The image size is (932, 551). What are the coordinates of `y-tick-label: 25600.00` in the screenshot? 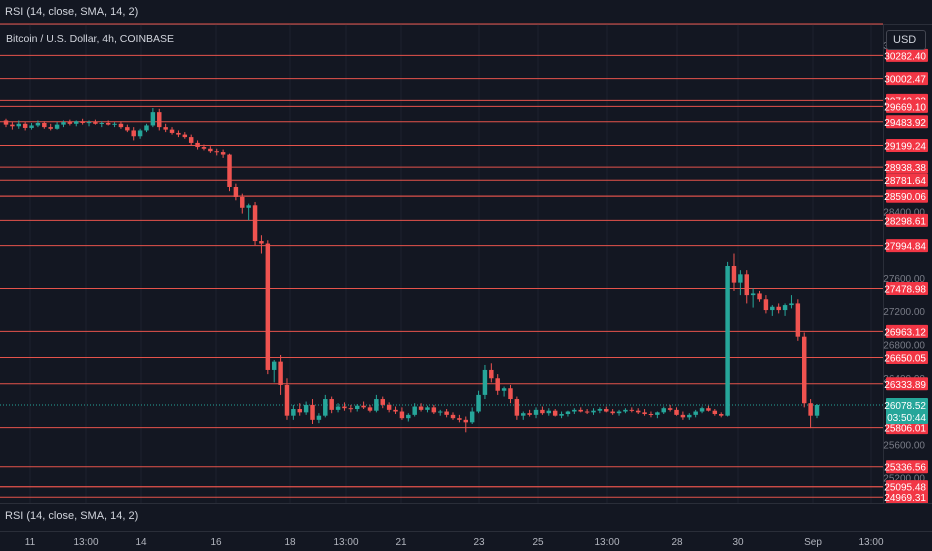 It's located at (904, 445).